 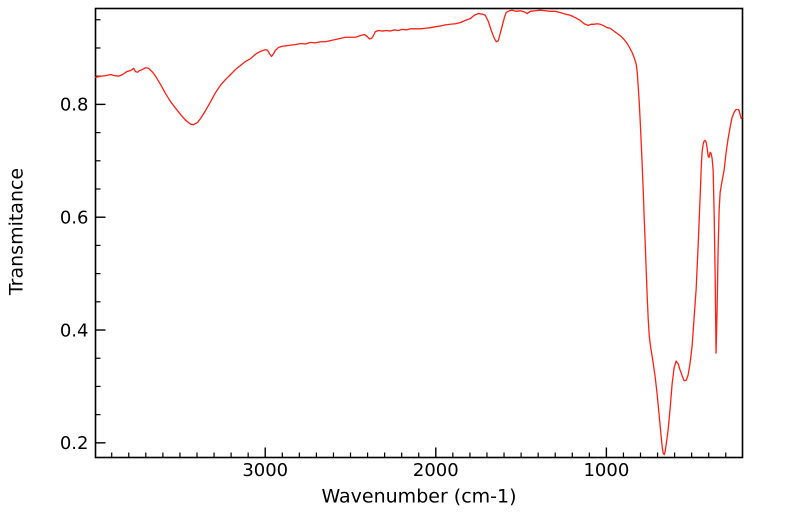 What do you see at coordinates (74, 330) in the screenshot?
I see `y-tick-label: 0.4` at bounding box center [74, 330].